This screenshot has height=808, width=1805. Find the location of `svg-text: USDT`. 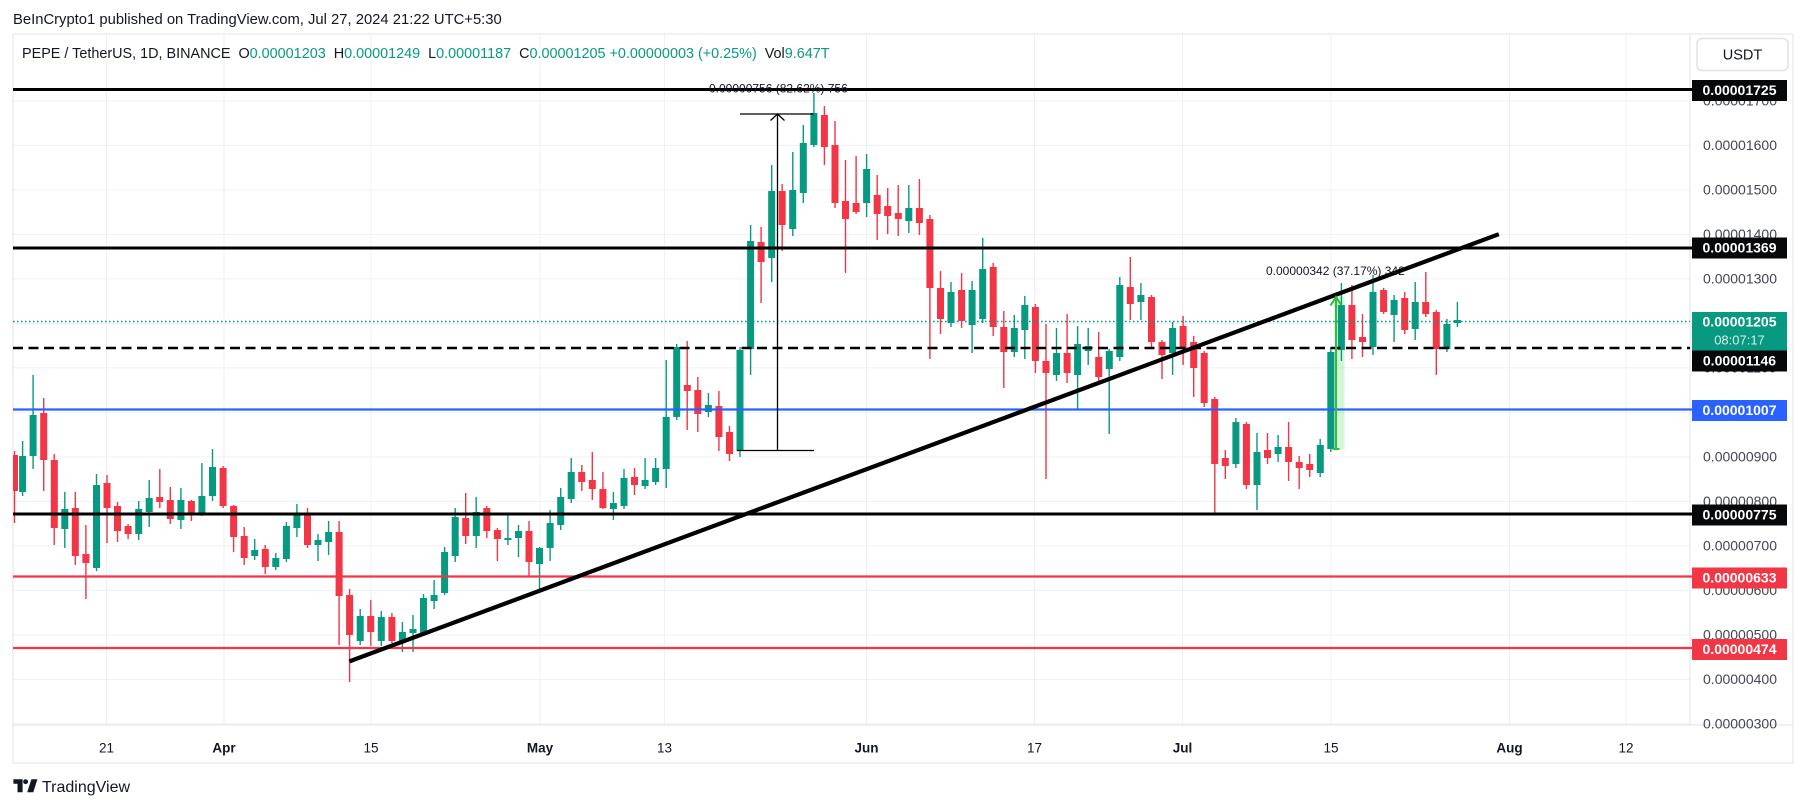

svg-text: USDT is located at coordinates (1743, 56).